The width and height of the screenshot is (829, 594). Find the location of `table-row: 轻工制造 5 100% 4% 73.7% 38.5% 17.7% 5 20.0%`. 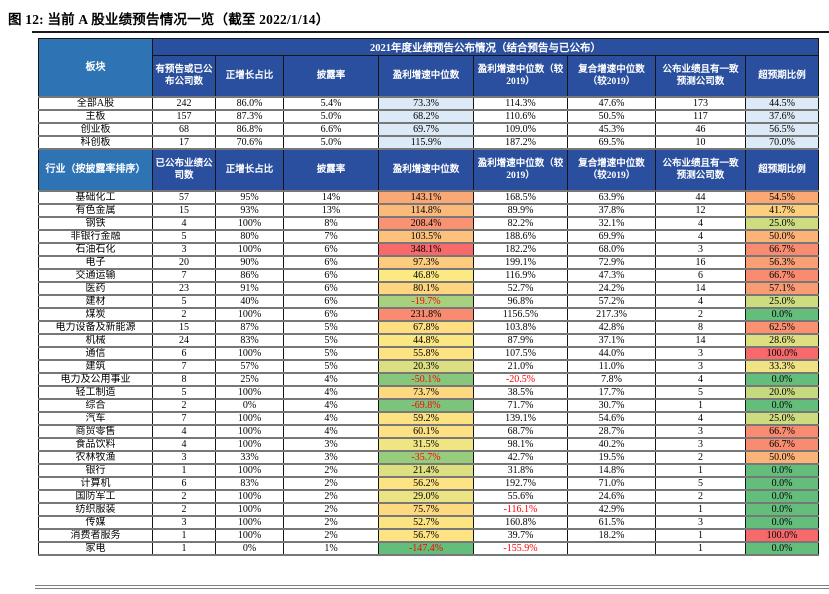

table-row: 轻工制造 5 100% 4% 73.7% 38.5% 17.7% 5 20.0% is located at coordinates (428, 392).